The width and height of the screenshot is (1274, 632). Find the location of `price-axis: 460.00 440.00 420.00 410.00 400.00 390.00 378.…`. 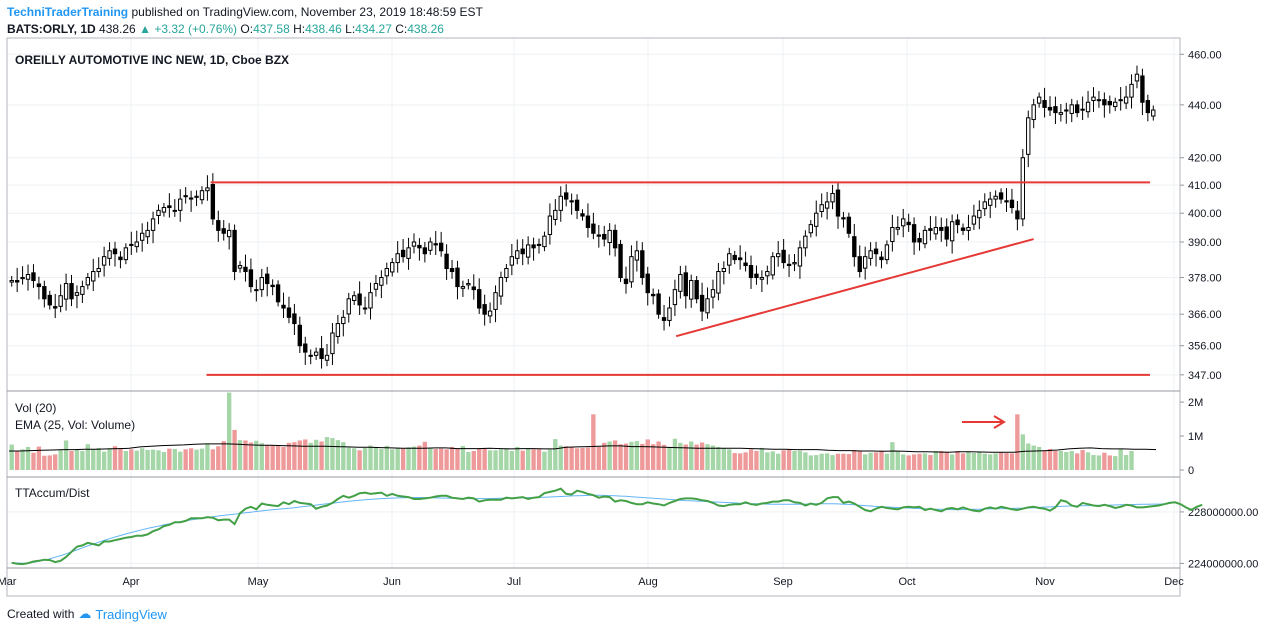

price-axis: 460.00 440.00 420.00 410.00 400.00 390.00 378.… is located at coordinates (1201, 215).